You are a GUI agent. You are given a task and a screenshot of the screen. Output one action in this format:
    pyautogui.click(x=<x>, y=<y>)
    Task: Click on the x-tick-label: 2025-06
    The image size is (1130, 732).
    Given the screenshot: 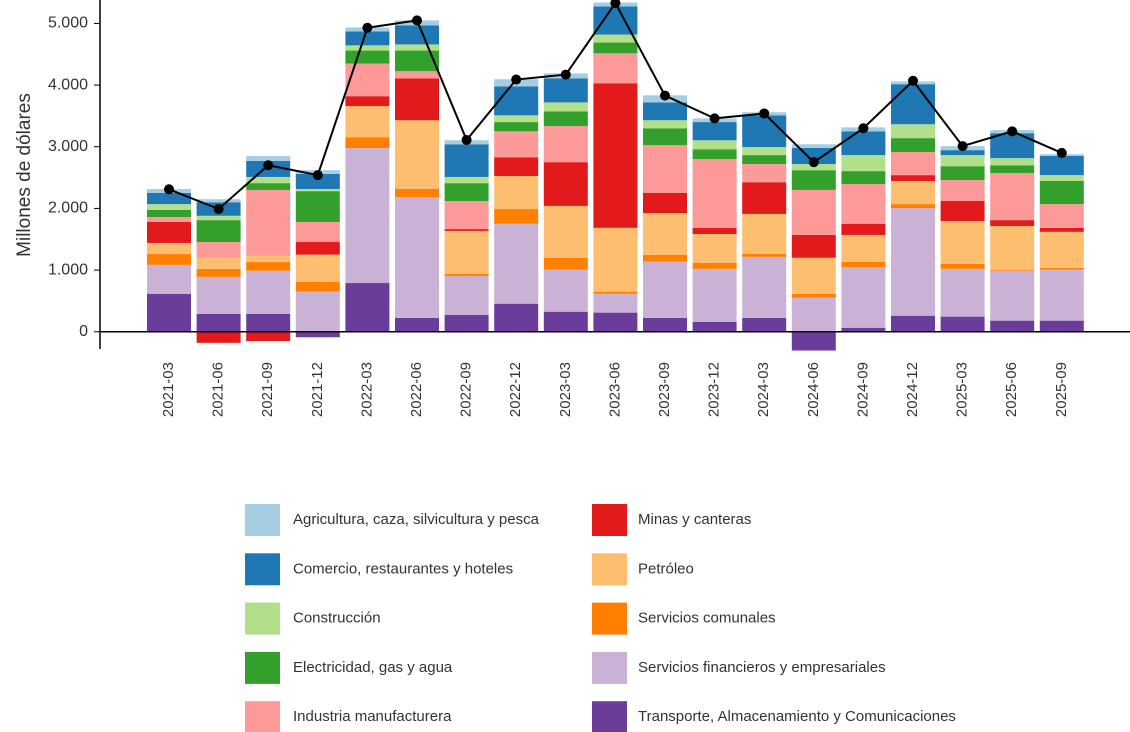 What is the action you would take?
    pyautogui.click(x=1011, y=389)
    